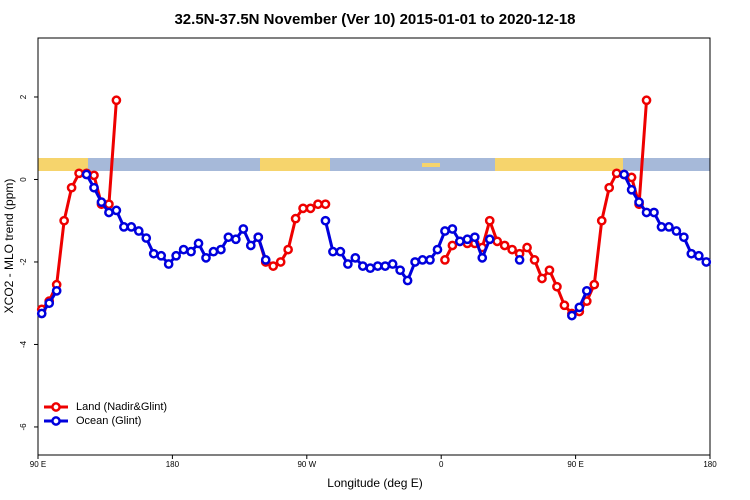  I want to click on y-tick-label: 2, so click(23, 96).